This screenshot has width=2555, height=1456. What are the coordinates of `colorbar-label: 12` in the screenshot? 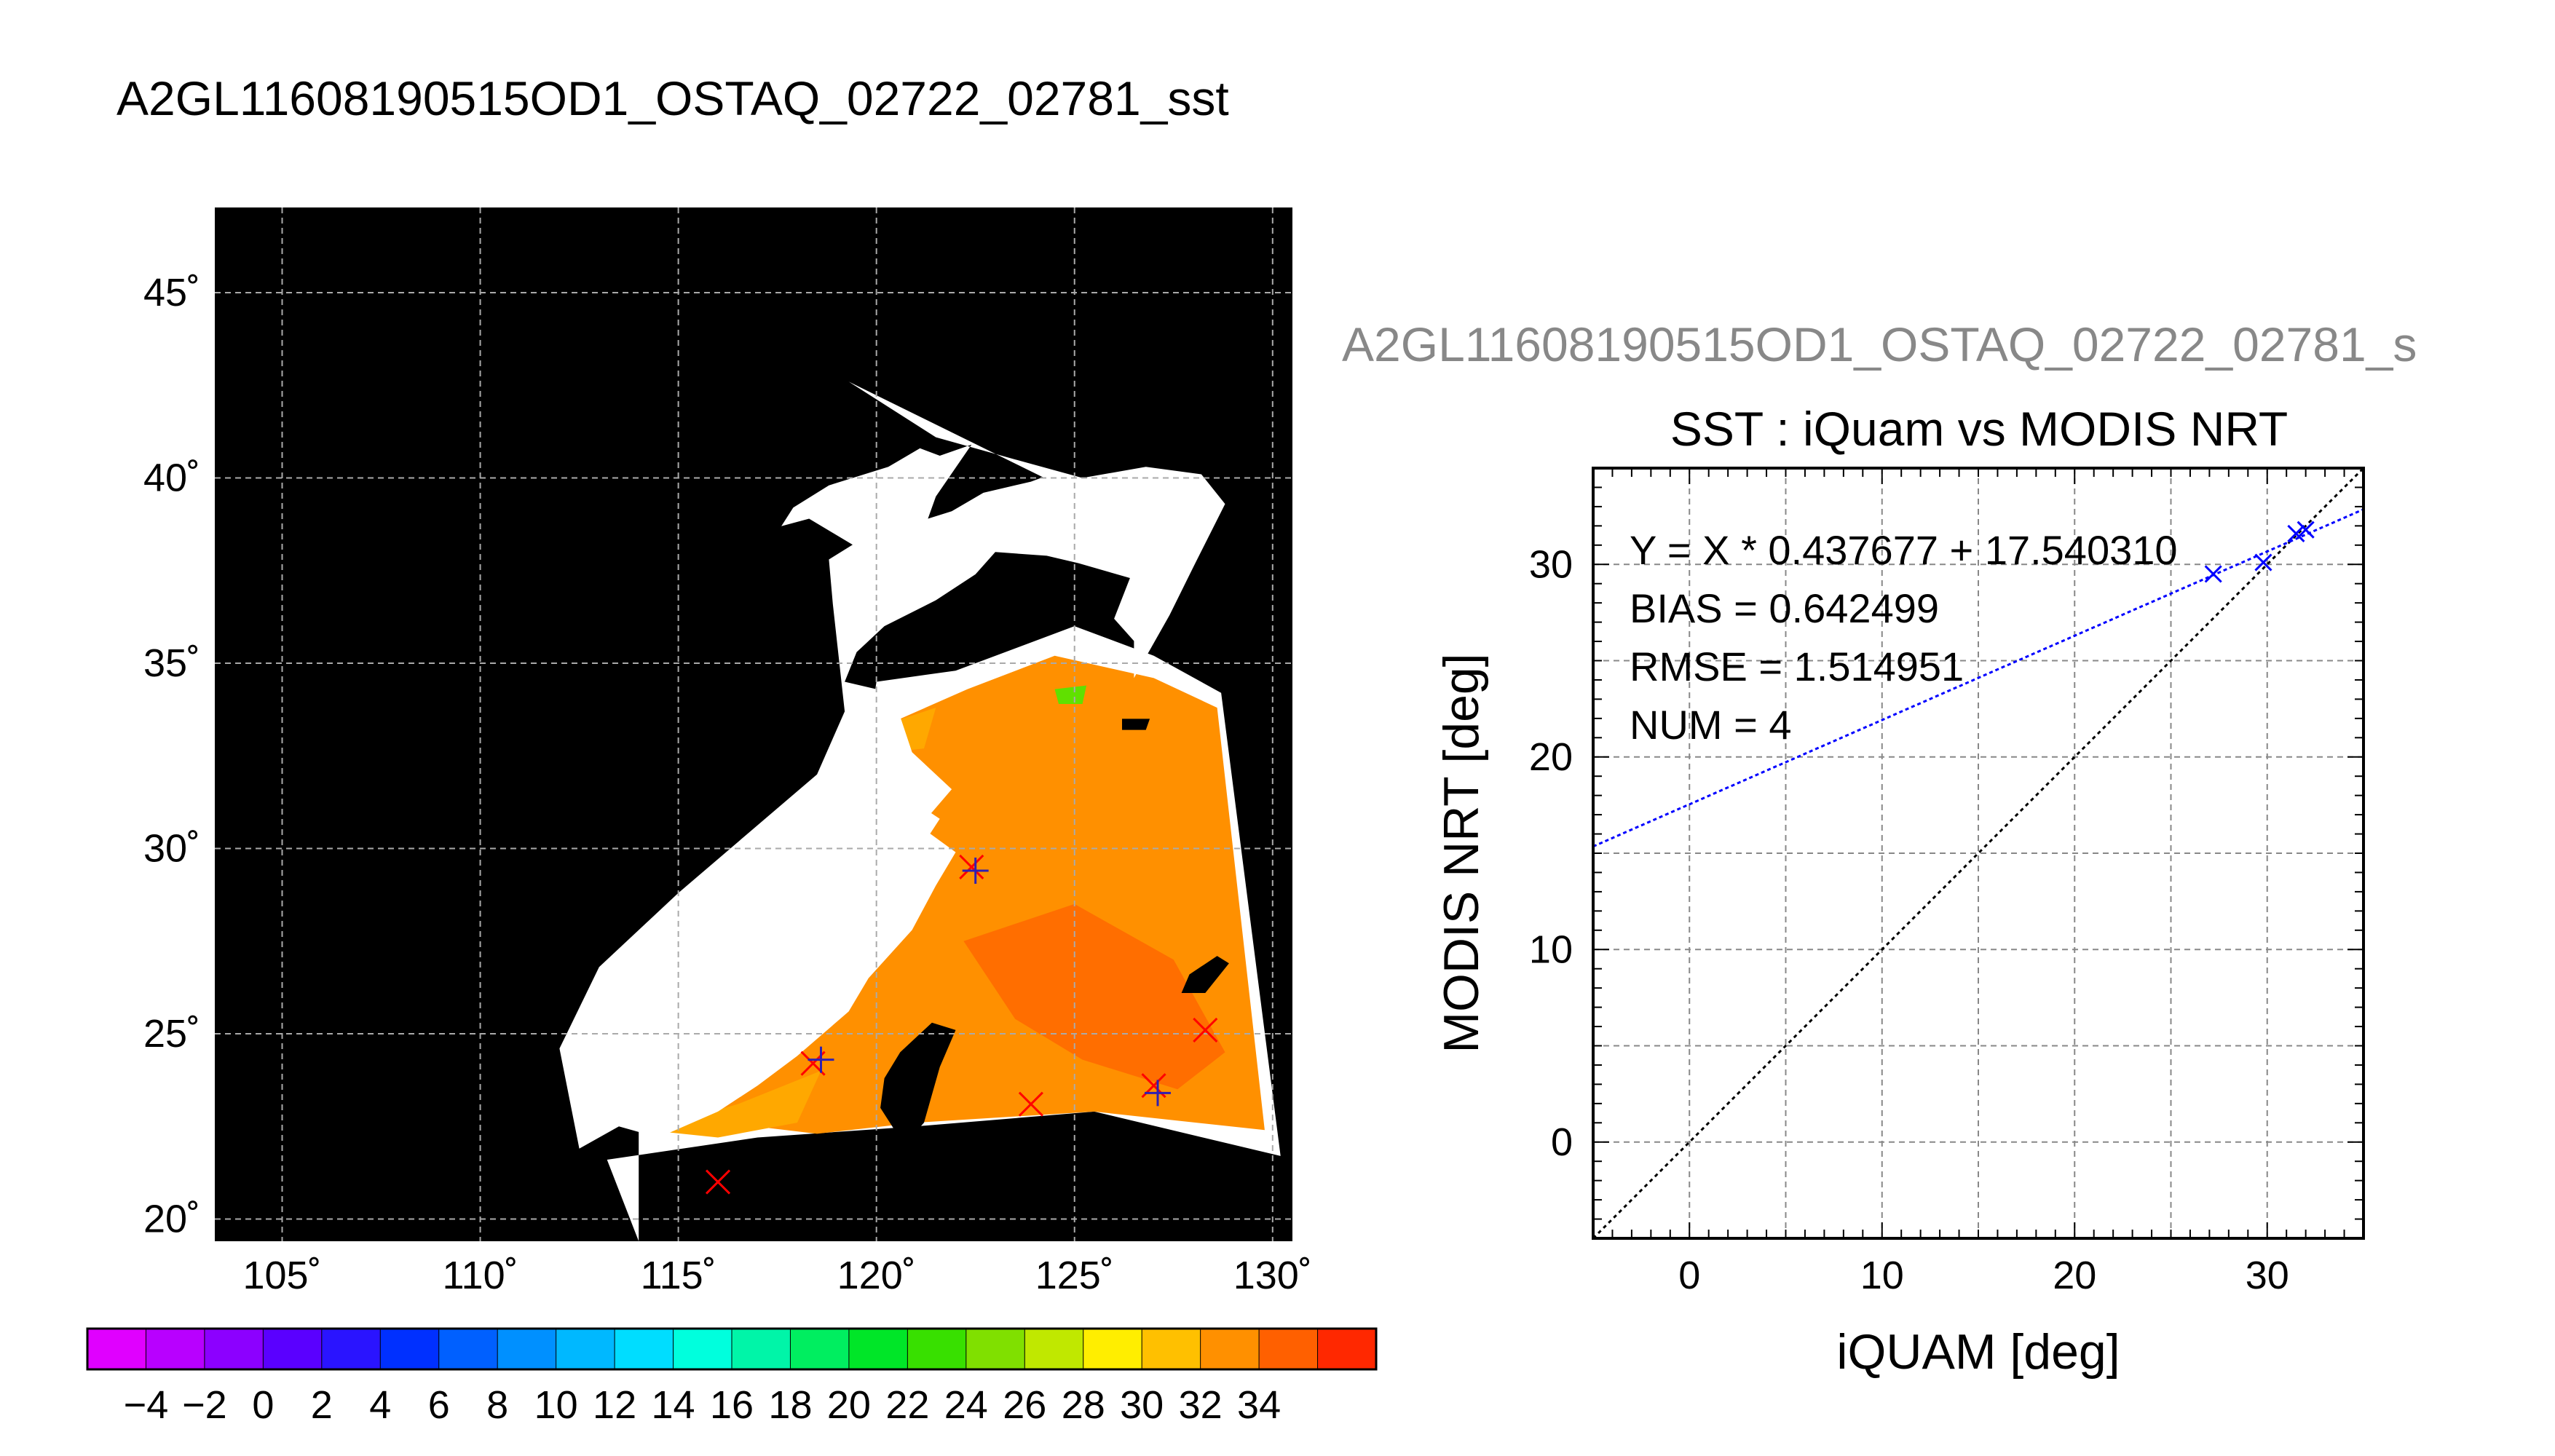 It's located at (614, 1405).